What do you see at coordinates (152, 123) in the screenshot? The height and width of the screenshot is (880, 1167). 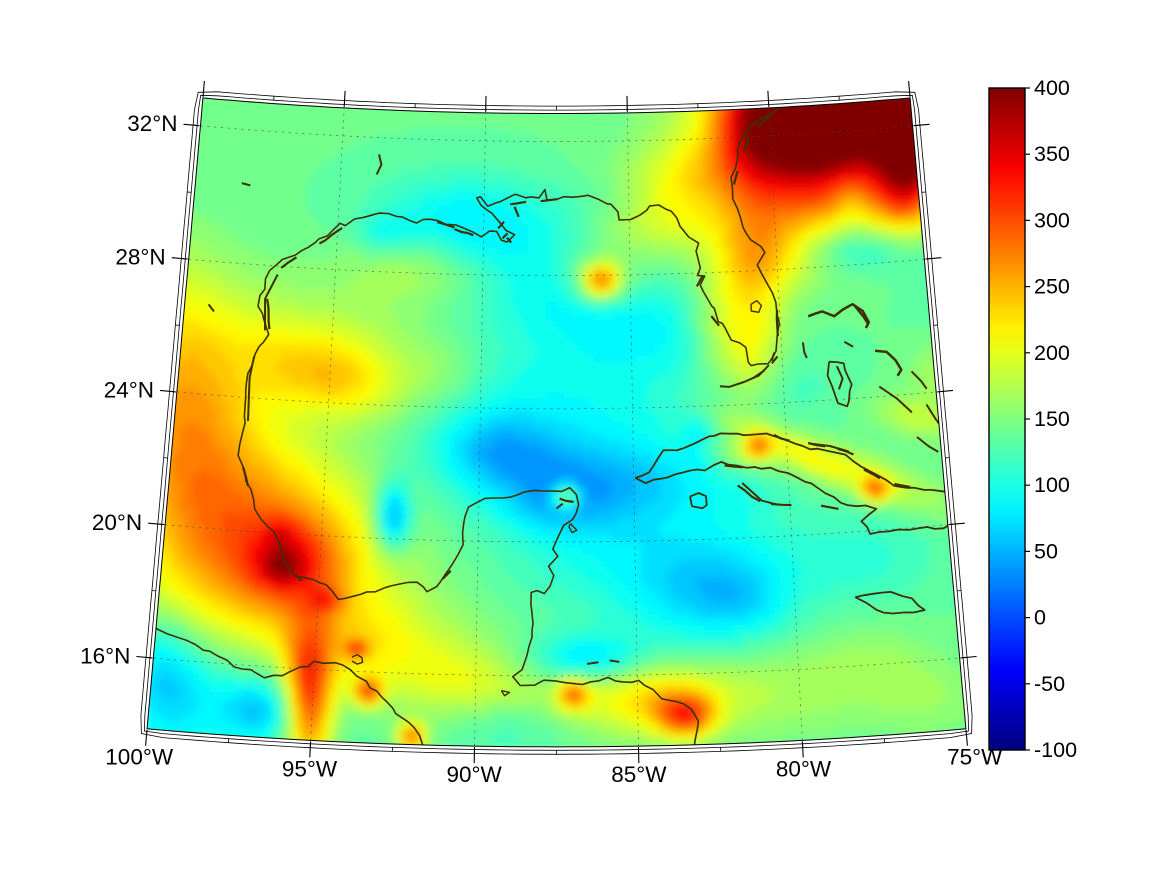 I see `svg-text: 32°N` at bounding box center [152, 123].